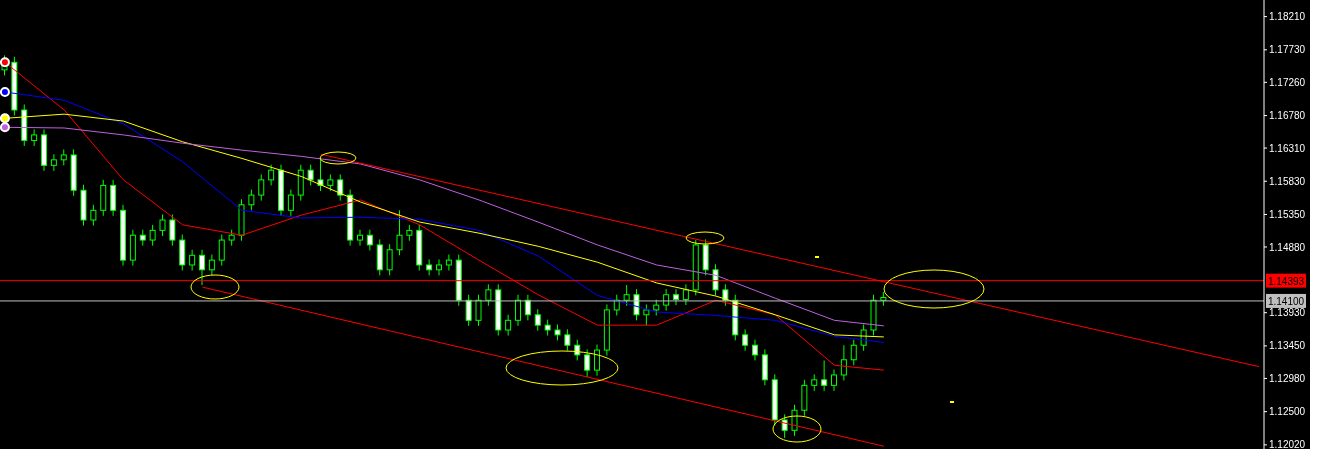  Describe the element at coordinates (1287, 247) in the screenshot. I see `y-tick-label: 1.14880` at that location.